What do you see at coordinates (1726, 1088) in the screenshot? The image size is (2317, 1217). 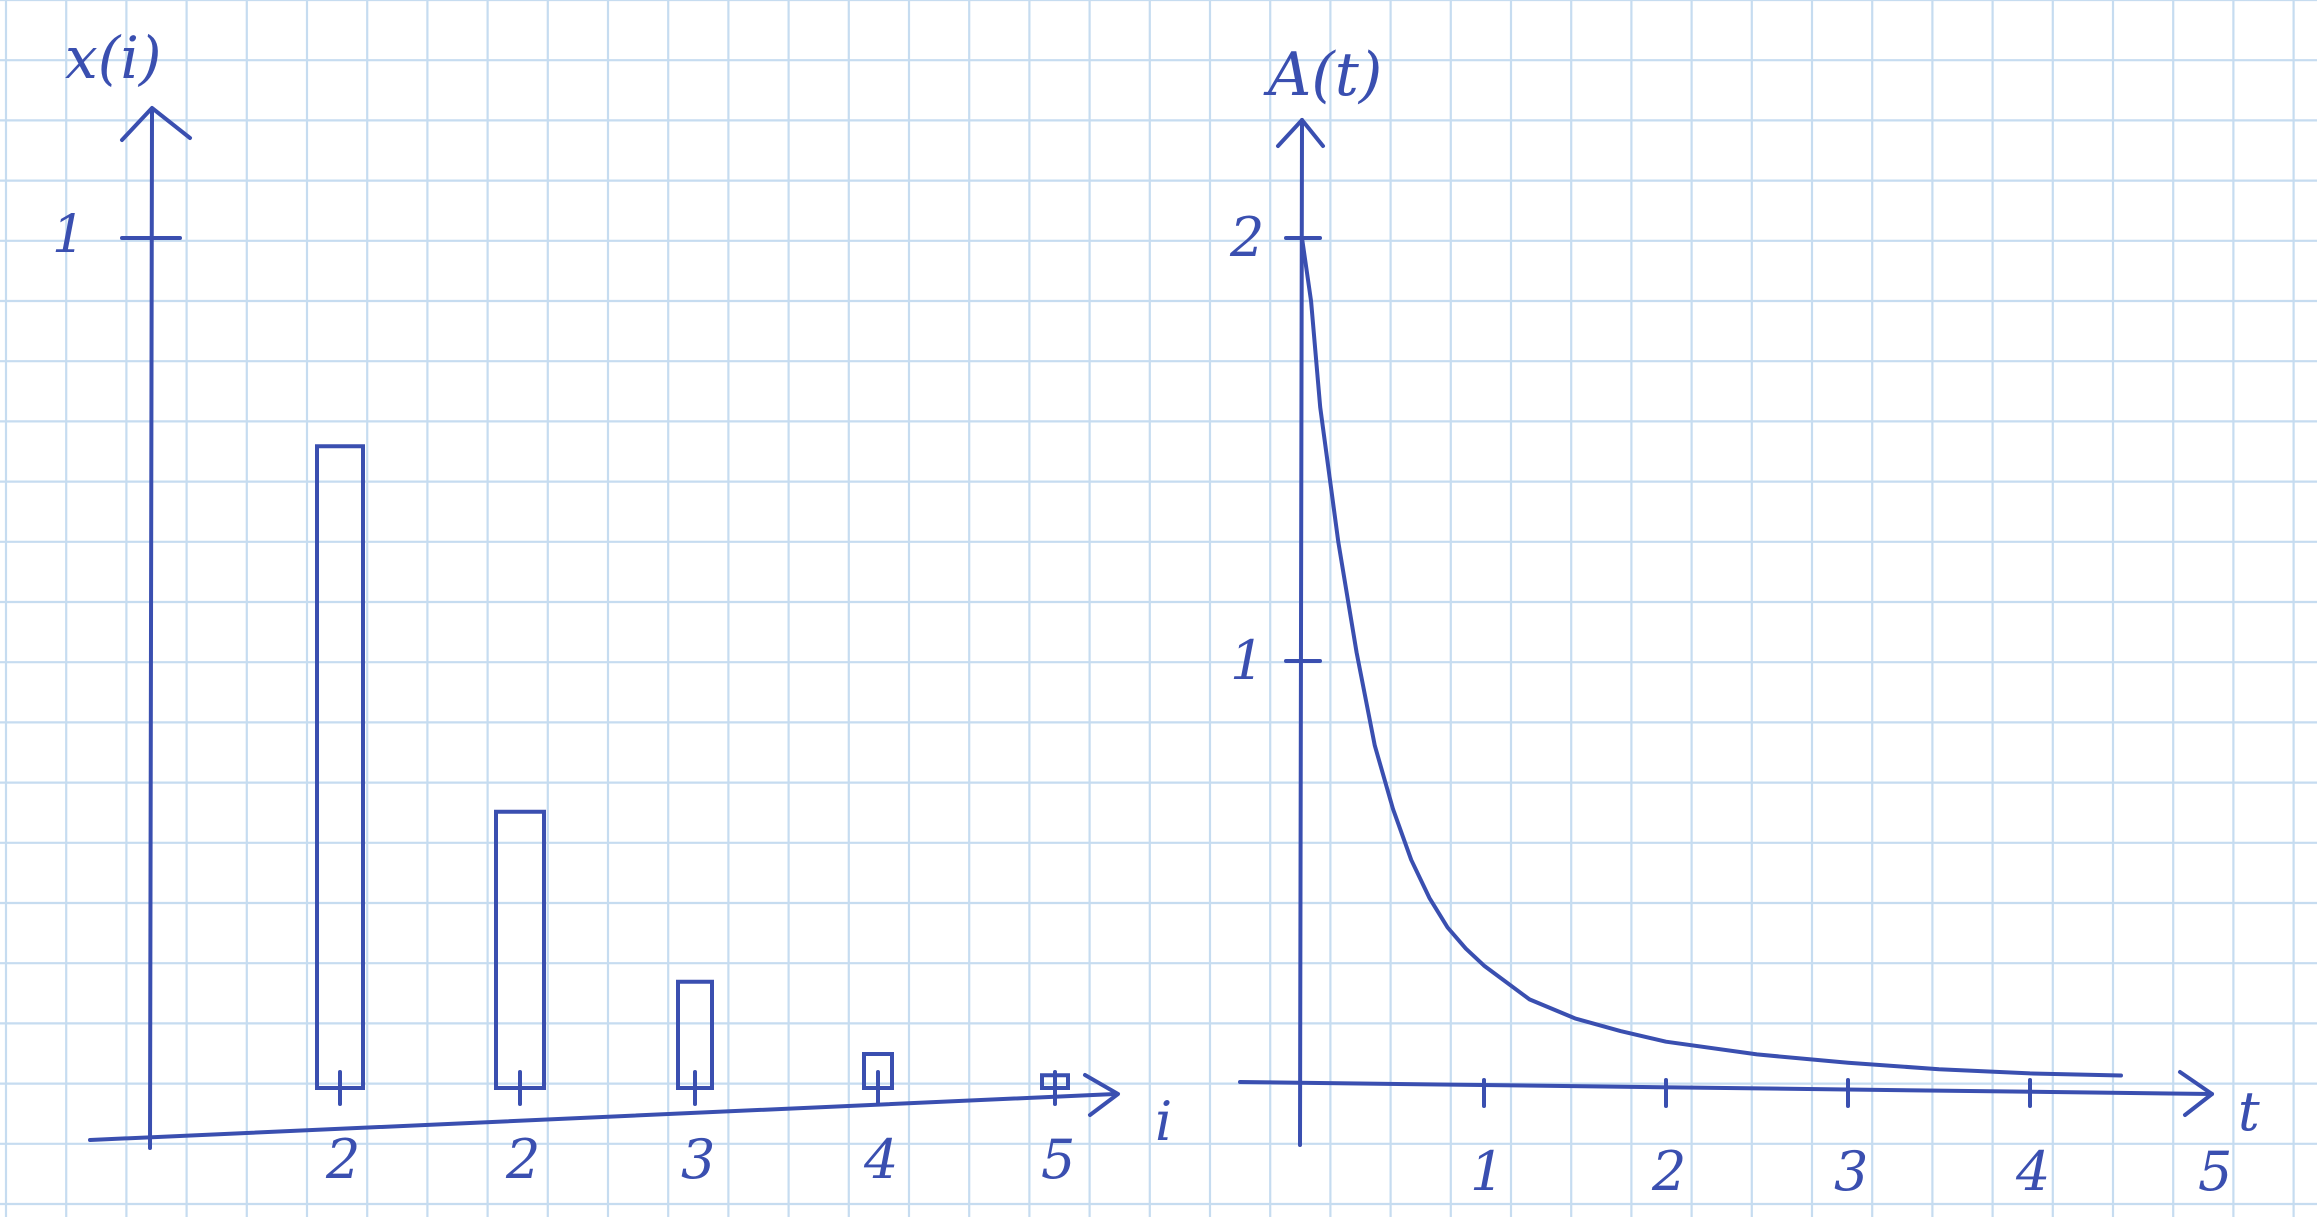 I see `x-axis-right` at bounding box center [1726, 1088].